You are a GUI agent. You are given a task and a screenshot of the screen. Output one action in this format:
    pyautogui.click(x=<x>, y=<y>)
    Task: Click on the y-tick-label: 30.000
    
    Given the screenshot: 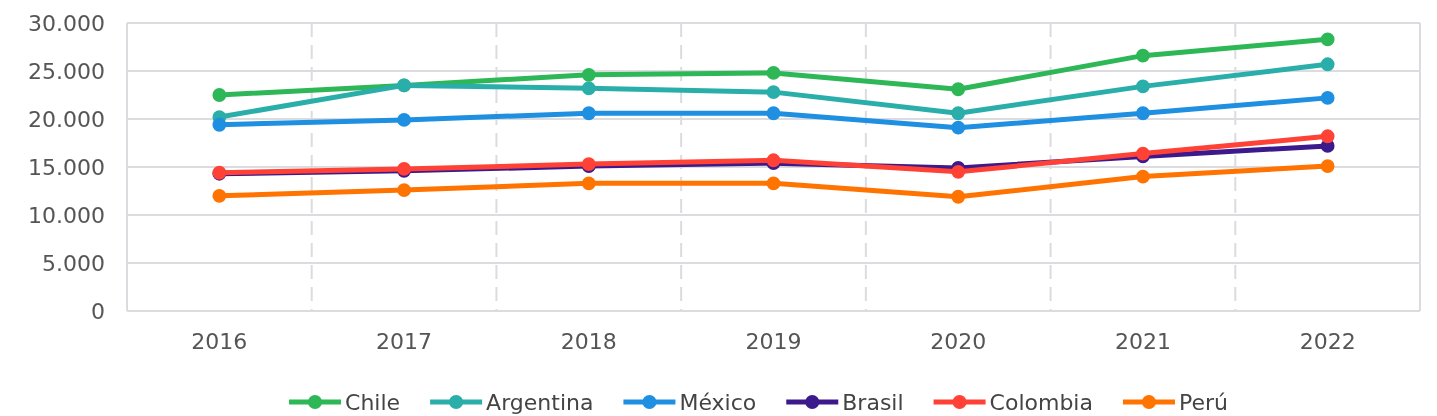 What is the action you would take?
    pyautogui.click(x=66, y=23)
    